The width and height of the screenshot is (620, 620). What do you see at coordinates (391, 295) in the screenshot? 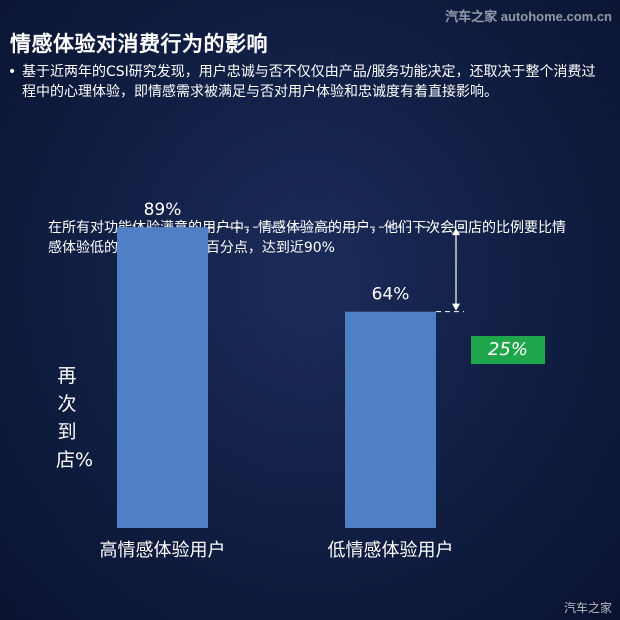
I see `bar-value-label-1: 64%` at bounding box center [391, 295].